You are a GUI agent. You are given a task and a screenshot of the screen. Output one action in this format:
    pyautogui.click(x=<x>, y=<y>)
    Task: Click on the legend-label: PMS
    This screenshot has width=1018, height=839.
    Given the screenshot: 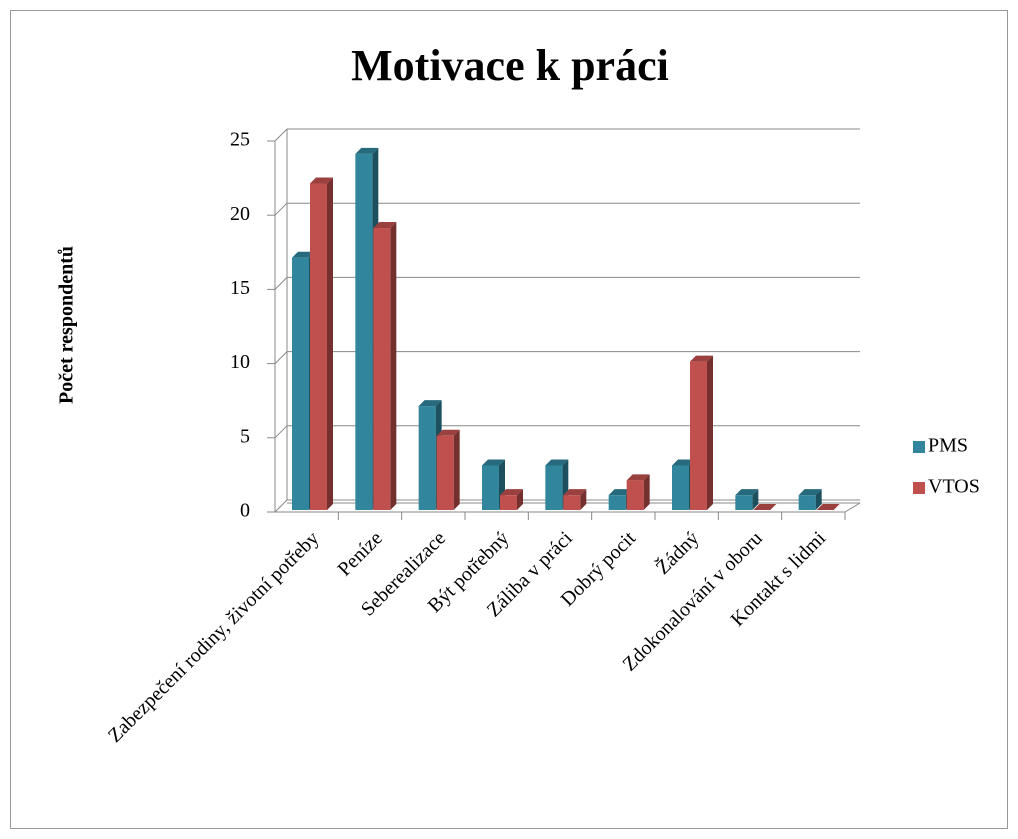 What is the action you would take?
    pyautogui.click(x=948, y=446)
    